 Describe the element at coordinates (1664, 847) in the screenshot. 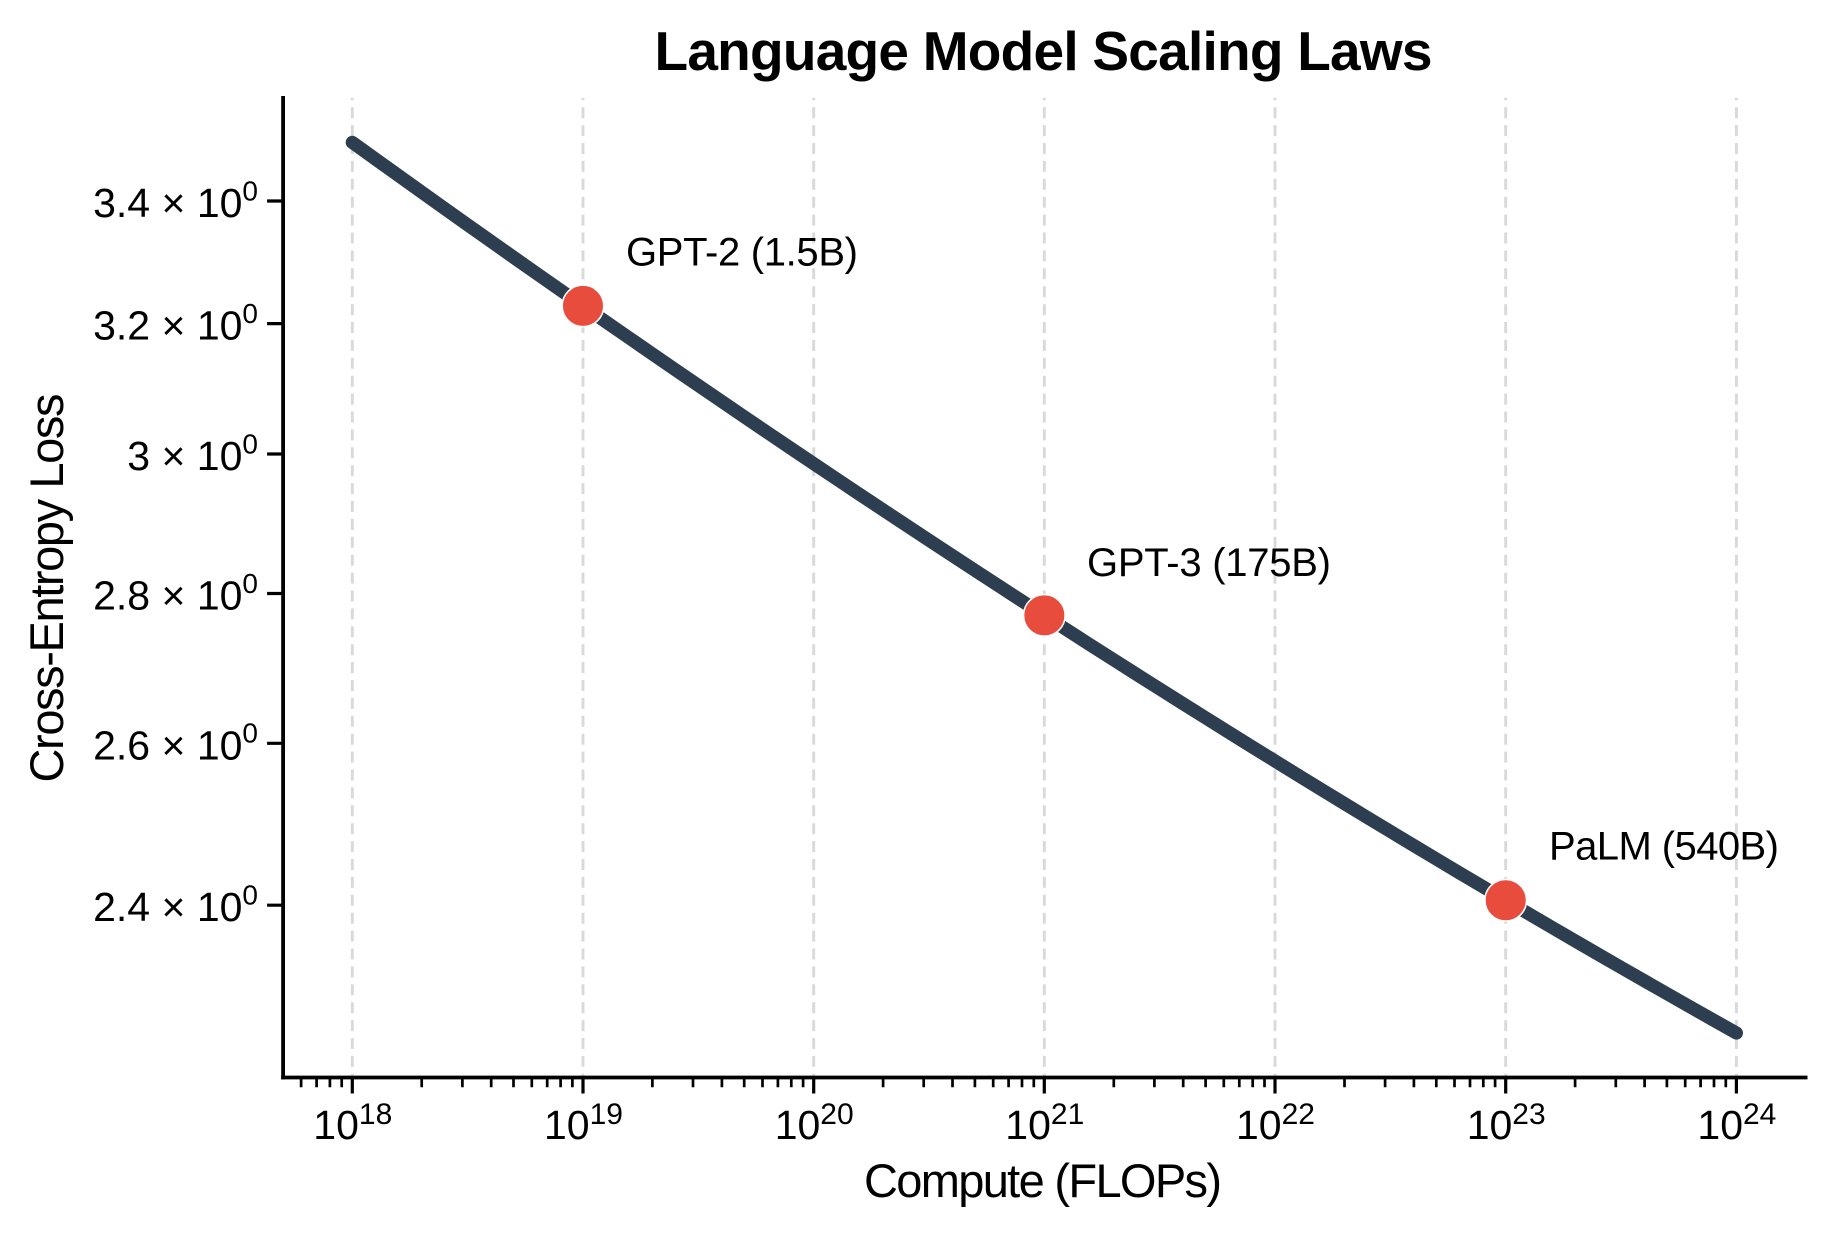

I see `svg-text: PaLM (540B)` at that location.